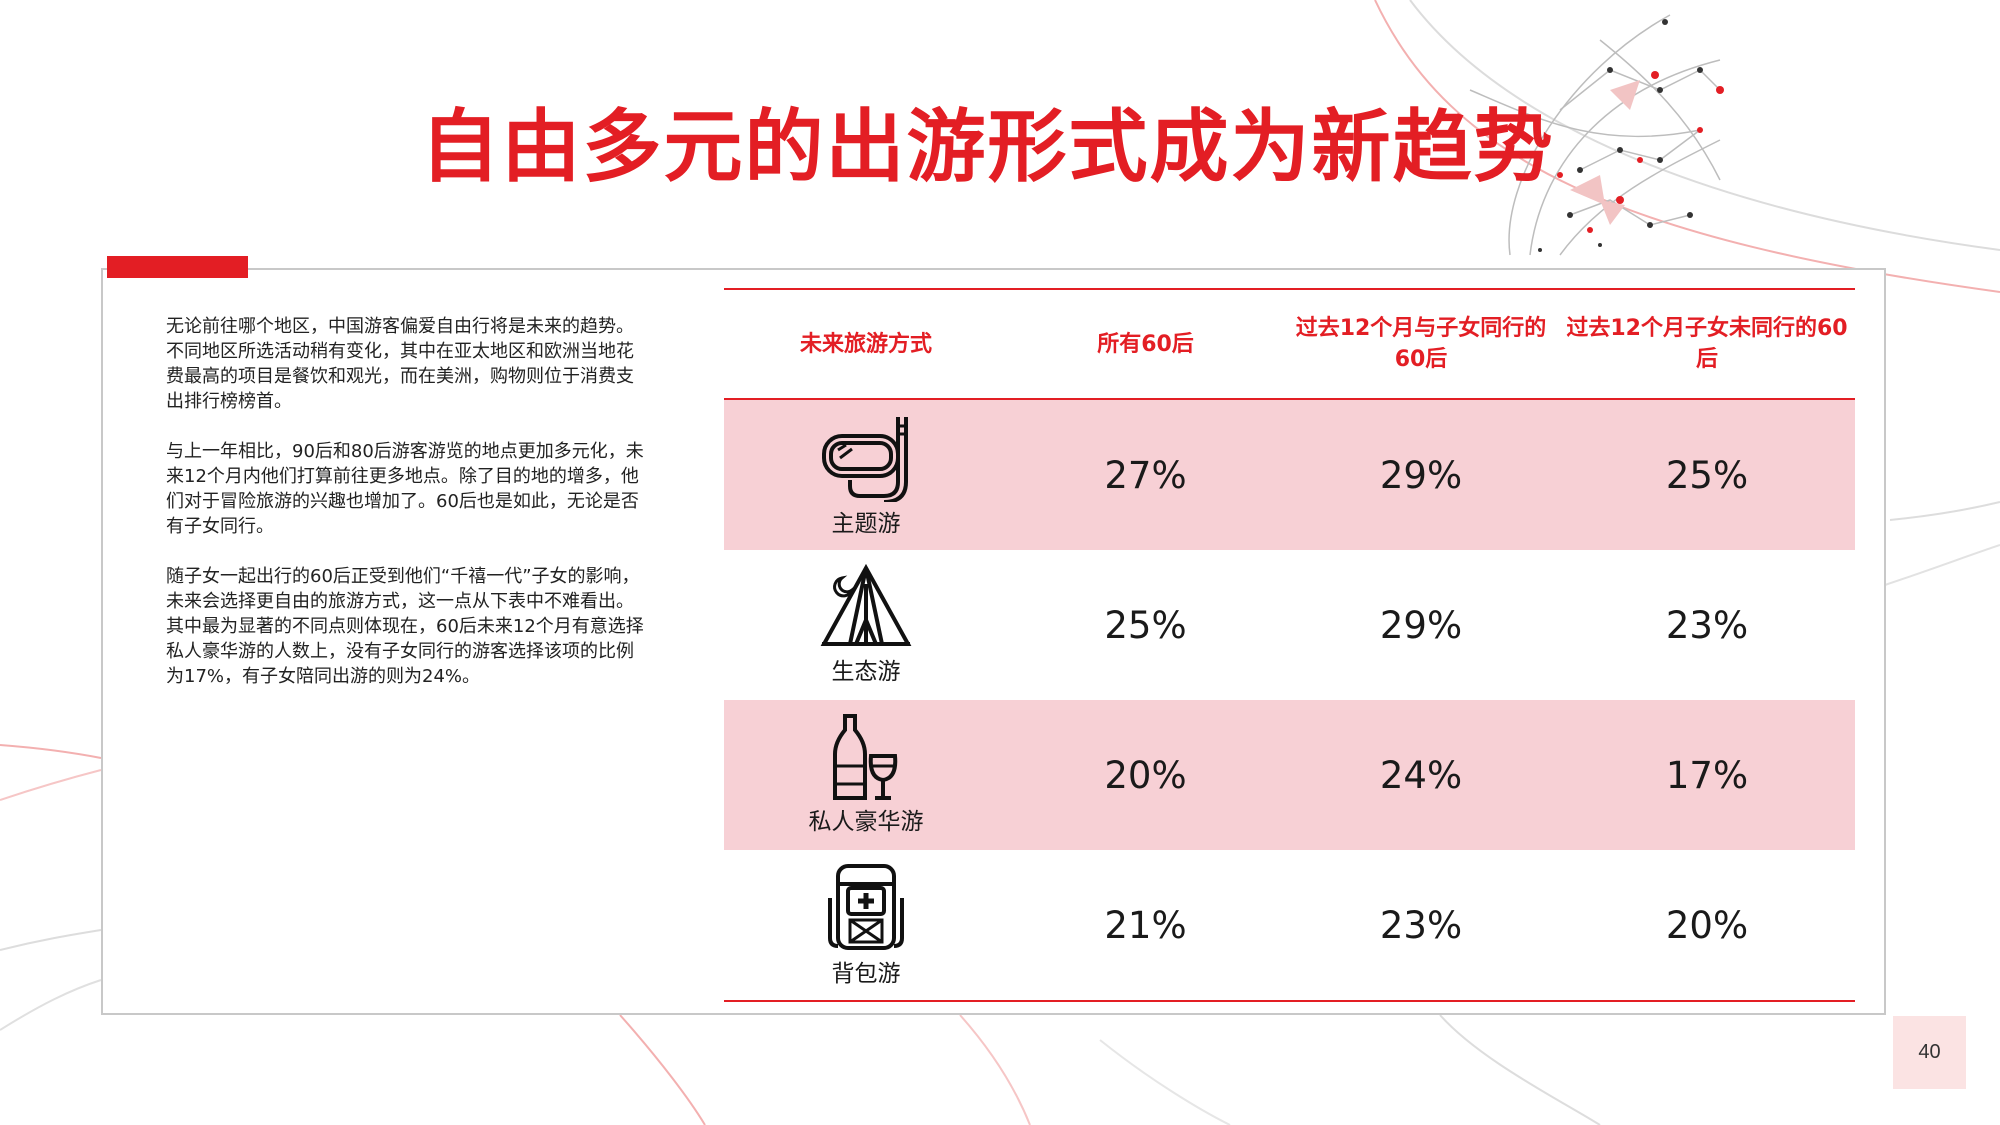  What do you see at coordinates (865, 459) in the screenshot?
I see `diving-mask-icon` at bounding box center [865, 459].